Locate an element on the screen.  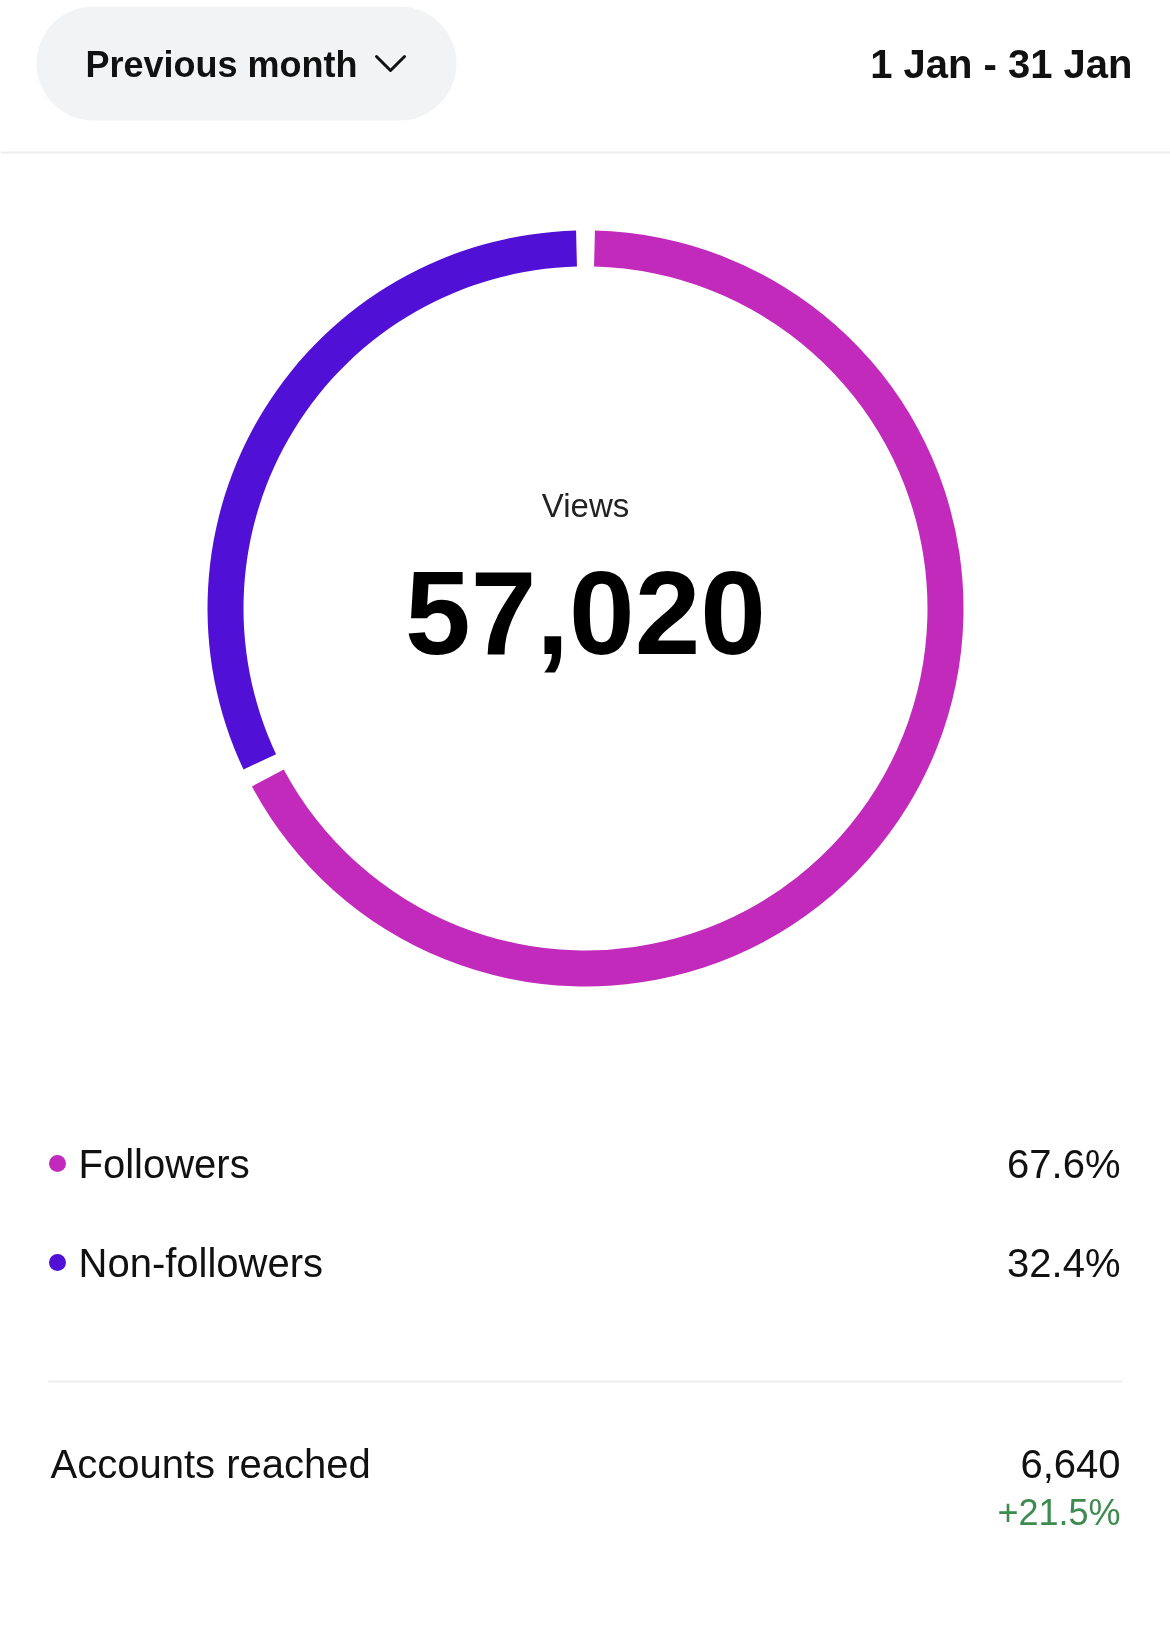
text: Accounts reached is located at coordinates (210, 1463).